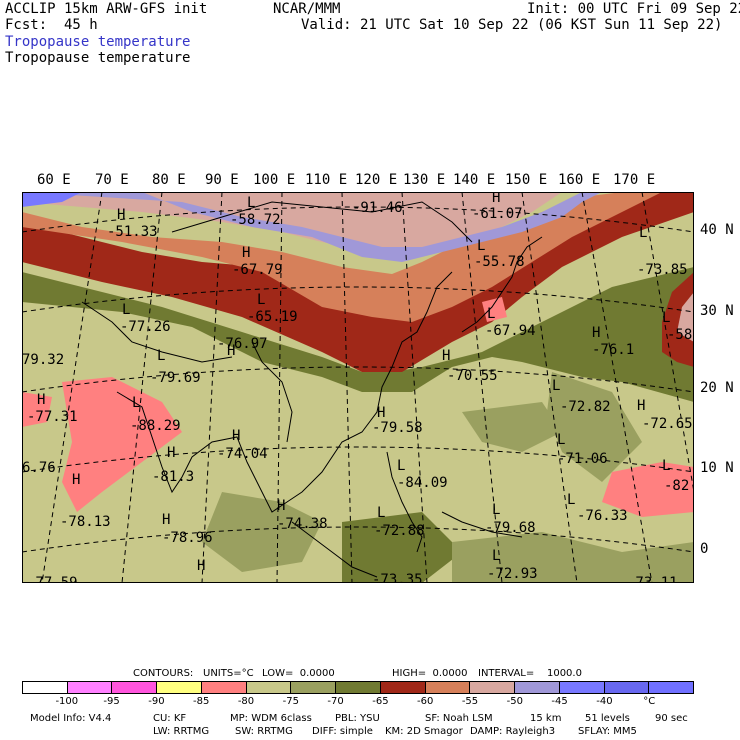  I want to click on contour-value: -65.19, so click(272, 317).